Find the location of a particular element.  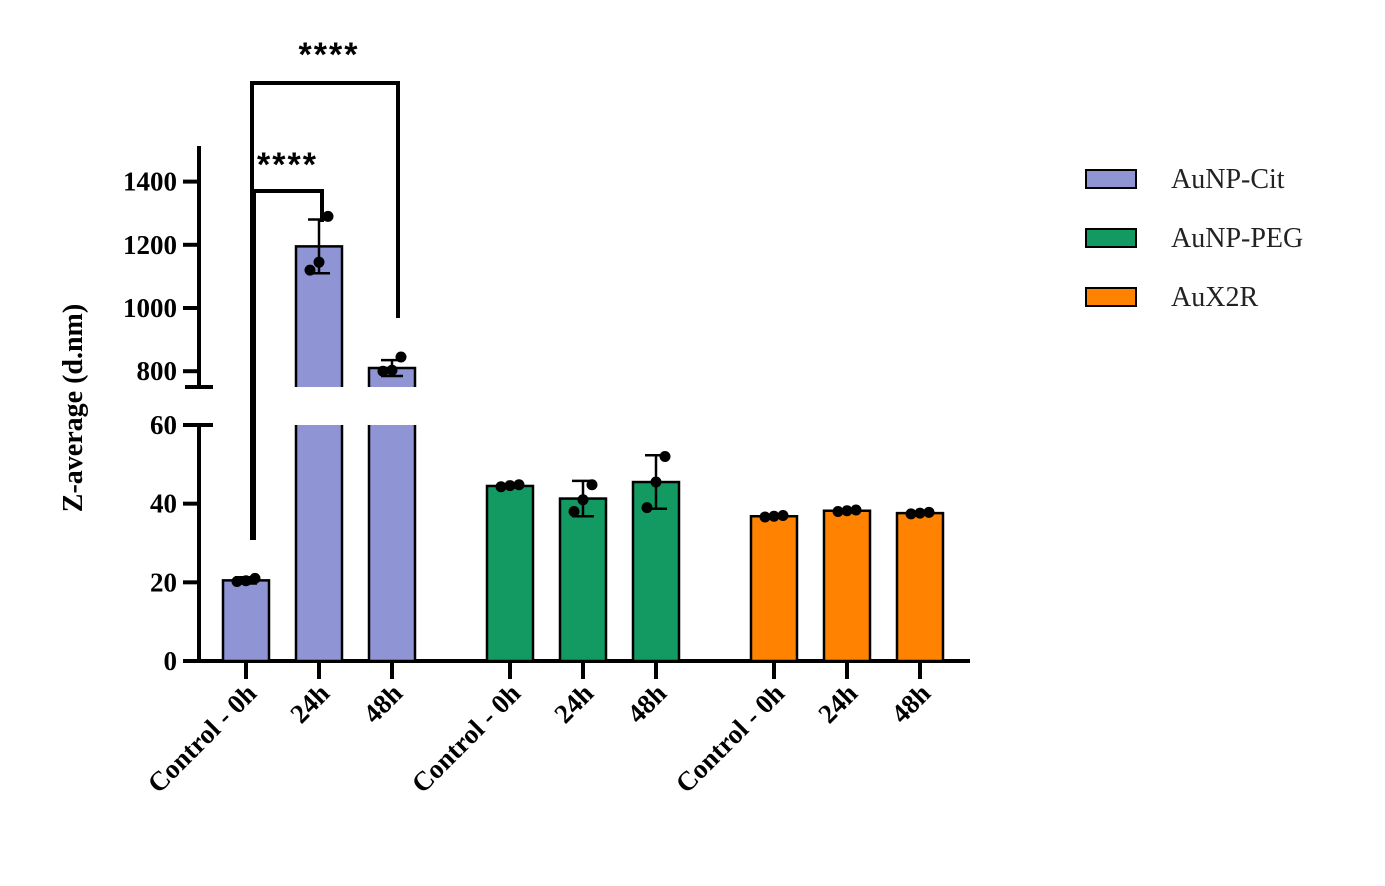

y-tick-label: 20 is located at coordinates (163, 582).